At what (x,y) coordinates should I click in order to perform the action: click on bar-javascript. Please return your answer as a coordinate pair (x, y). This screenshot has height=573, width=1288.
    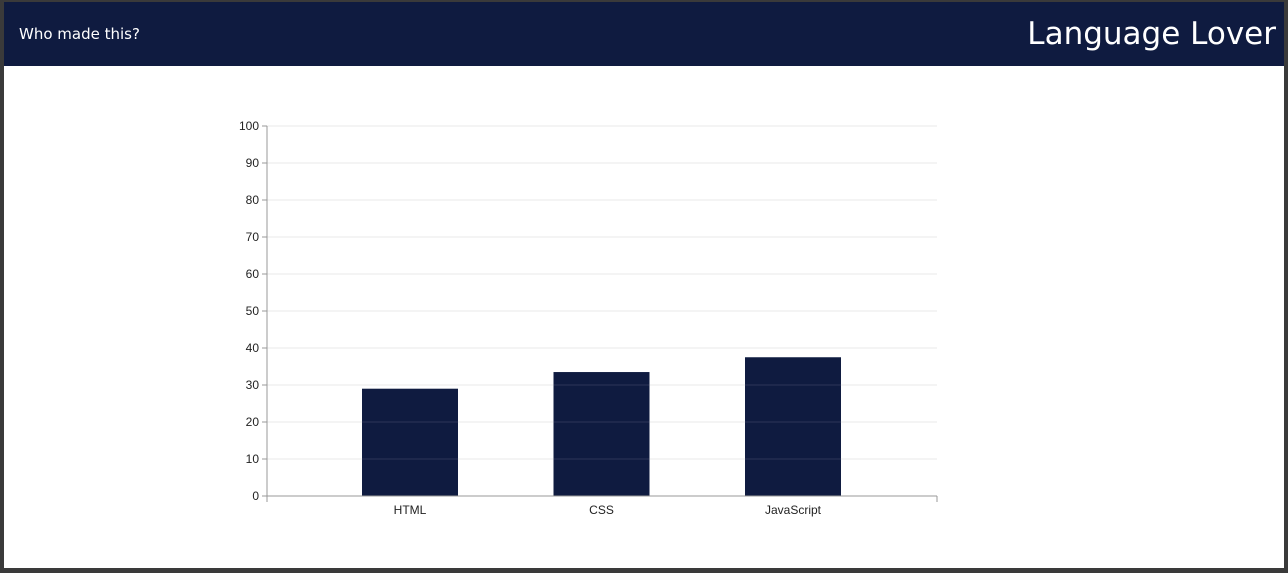
    Looking at the image, I should click on (793, 426).